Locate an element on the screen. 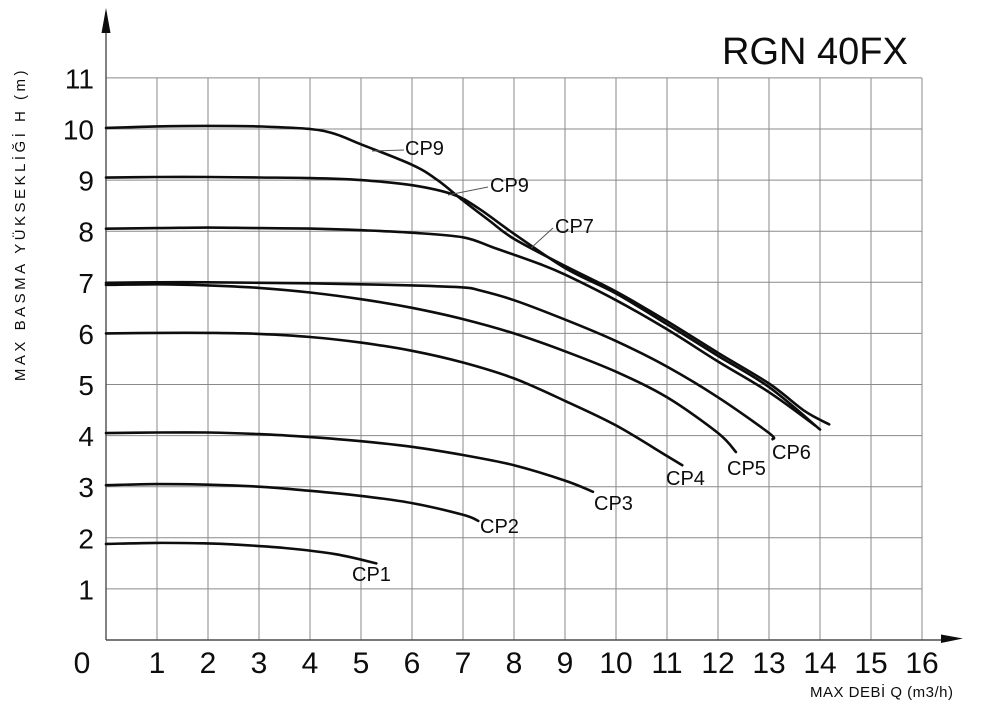  x-tick-label: 11 is located at coordinates (666, 663).